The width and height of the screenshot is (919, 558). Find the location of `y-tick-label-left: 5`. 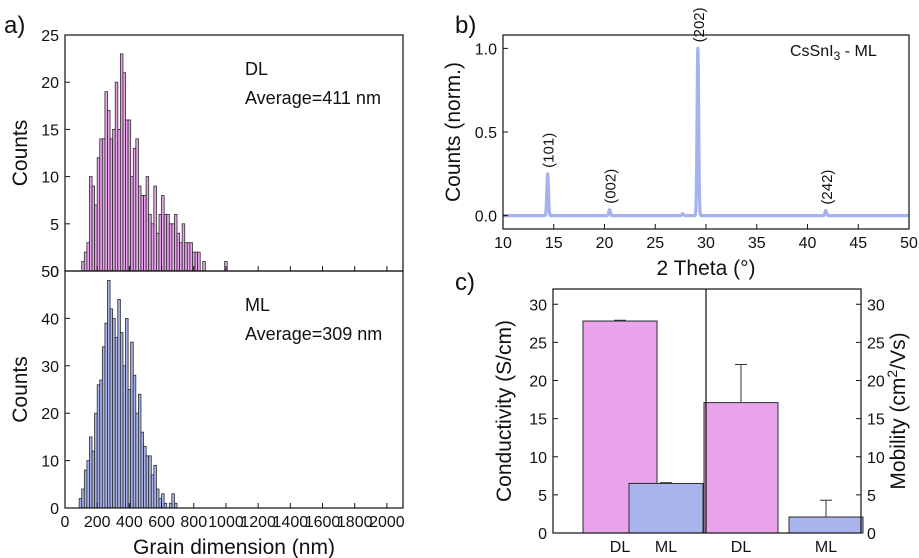

y-tick-label-left: 5 is located at coordinates (542, 496).